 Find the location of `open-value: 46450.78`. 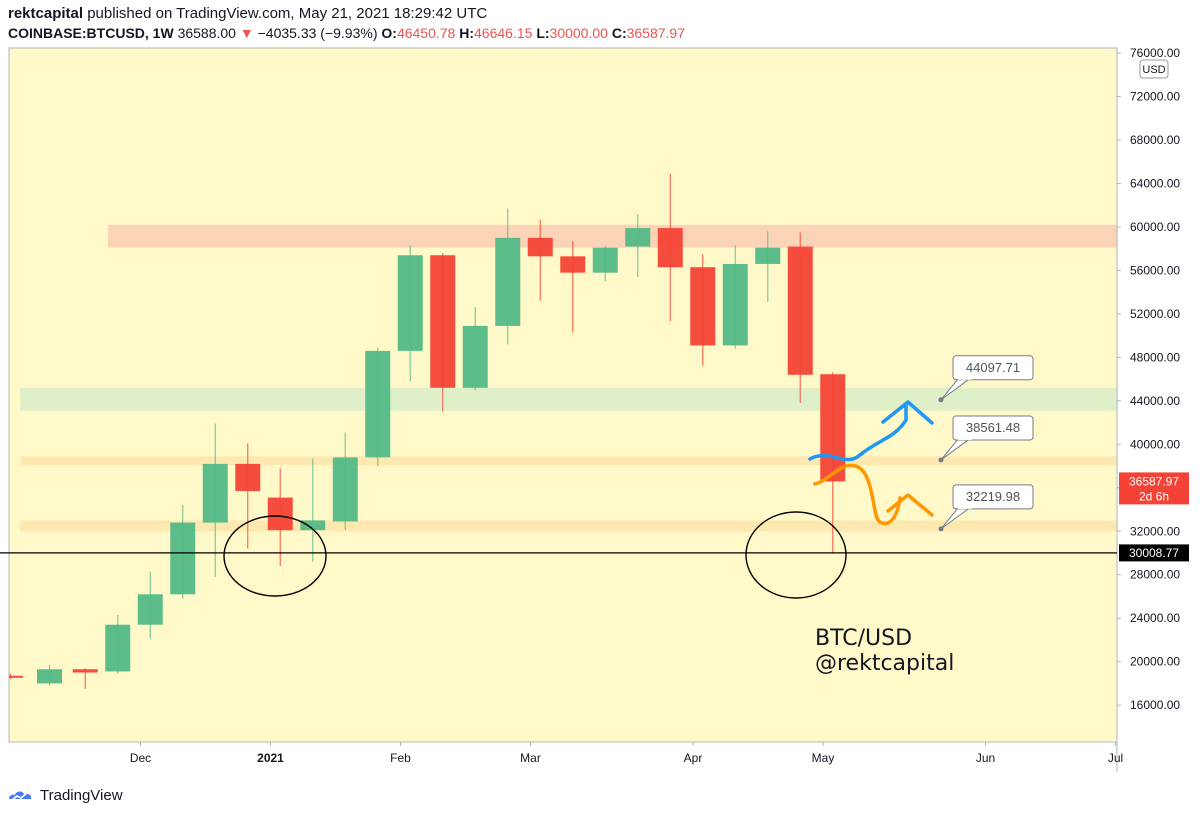

open-value: 46450.78 is located at coordinates (426, 33).